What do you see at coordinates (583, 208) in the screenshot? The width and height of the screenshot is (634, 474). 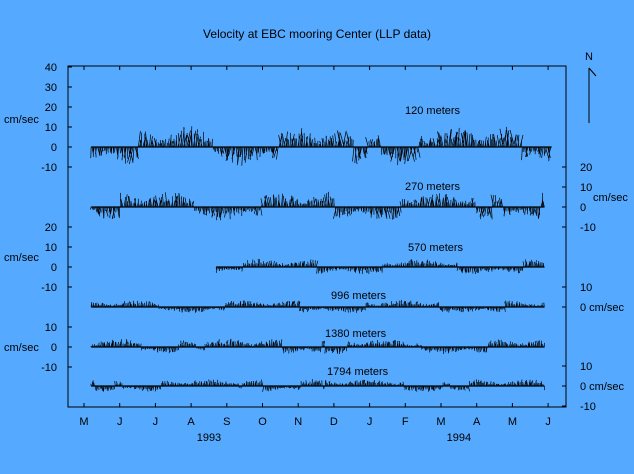 I see `y-tick-label-right: 0` at bounding box center [583, 208].